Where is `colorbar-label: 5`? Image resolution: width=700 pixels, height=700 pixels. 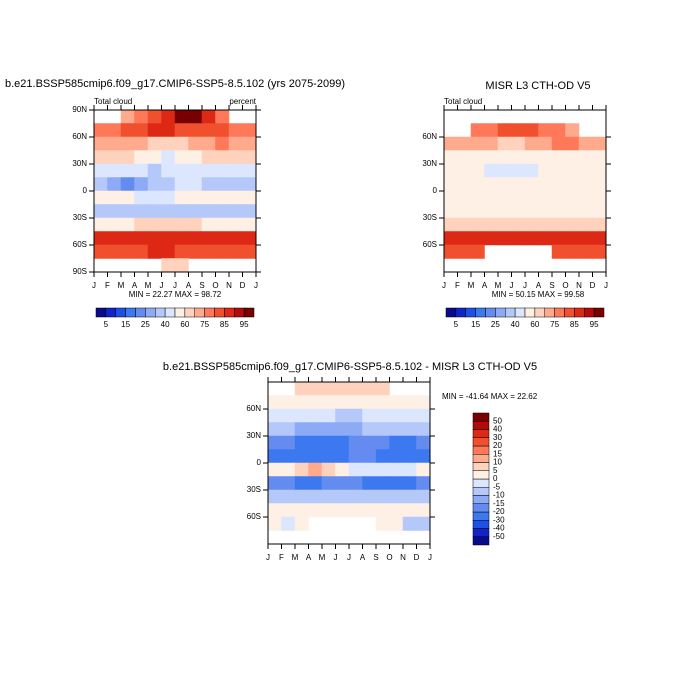
colorbar-label: 5 is located at coordinates (106, 324).